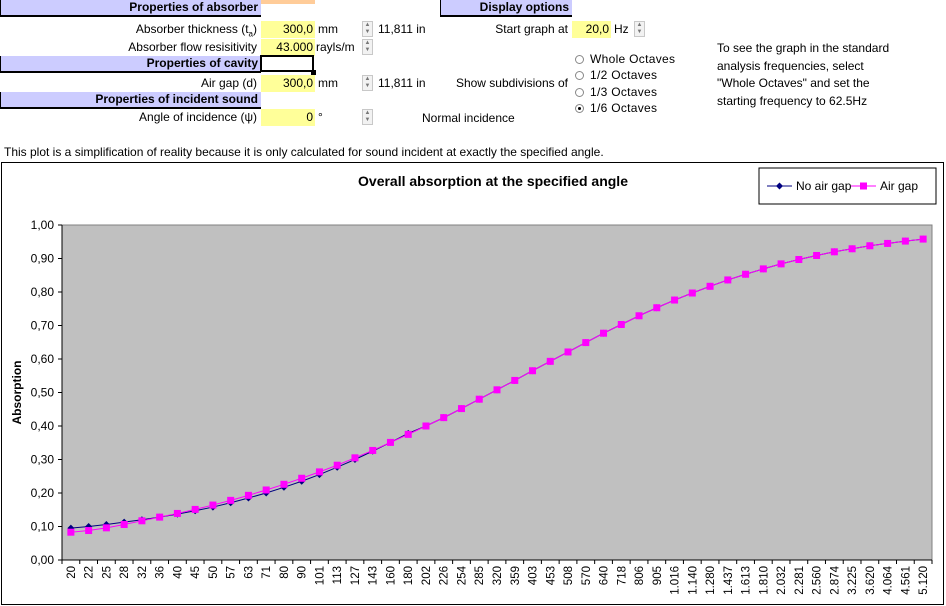  I want to click on selected-cell-handle, so click(313, 72).